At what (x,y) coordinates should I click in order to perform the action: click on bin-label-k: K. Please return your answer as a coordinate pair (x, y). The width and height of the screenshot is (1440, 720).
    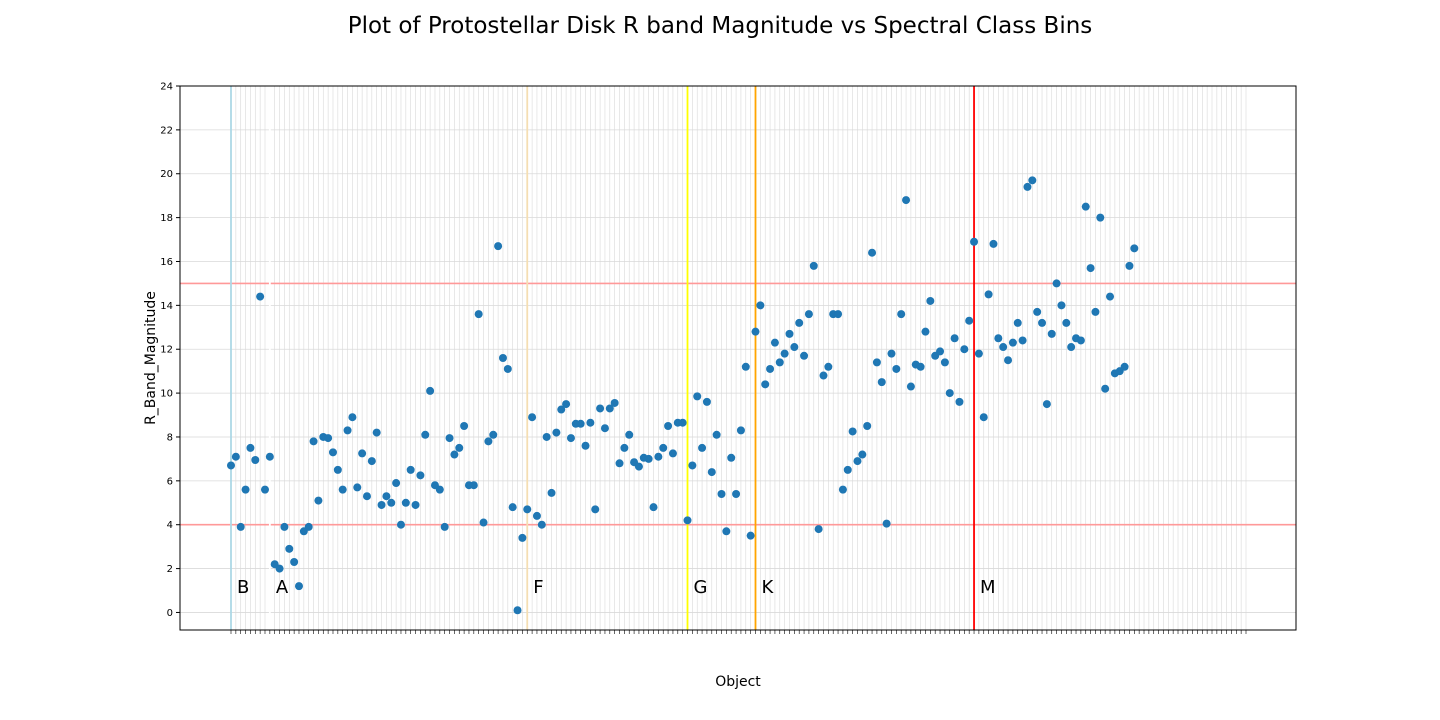
    Looking at the image, I should click on (767, 587).